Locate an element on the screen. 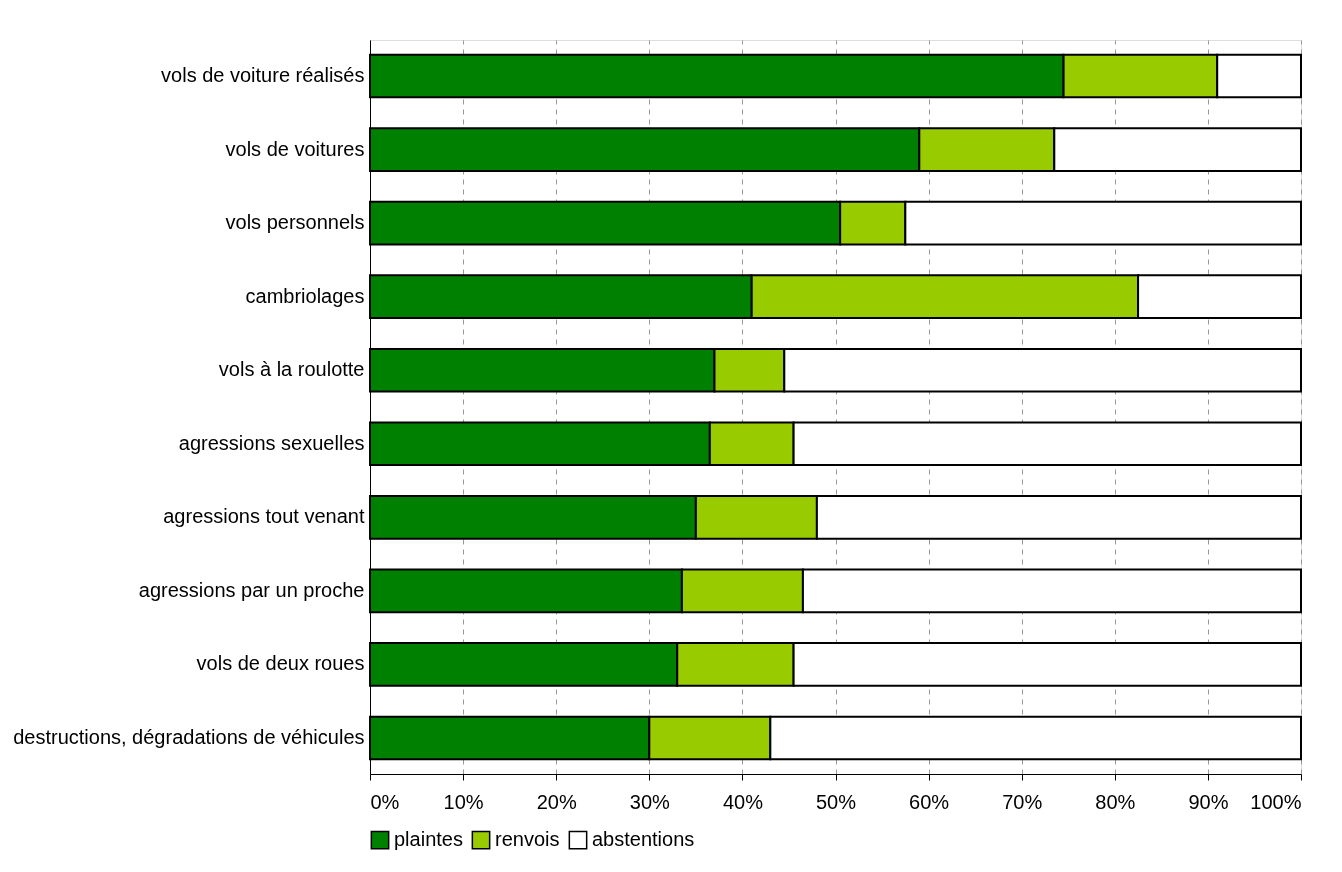 The image size is (1342, 872). y-tick-label: vols de voitures is located at coordinates (295, 148).